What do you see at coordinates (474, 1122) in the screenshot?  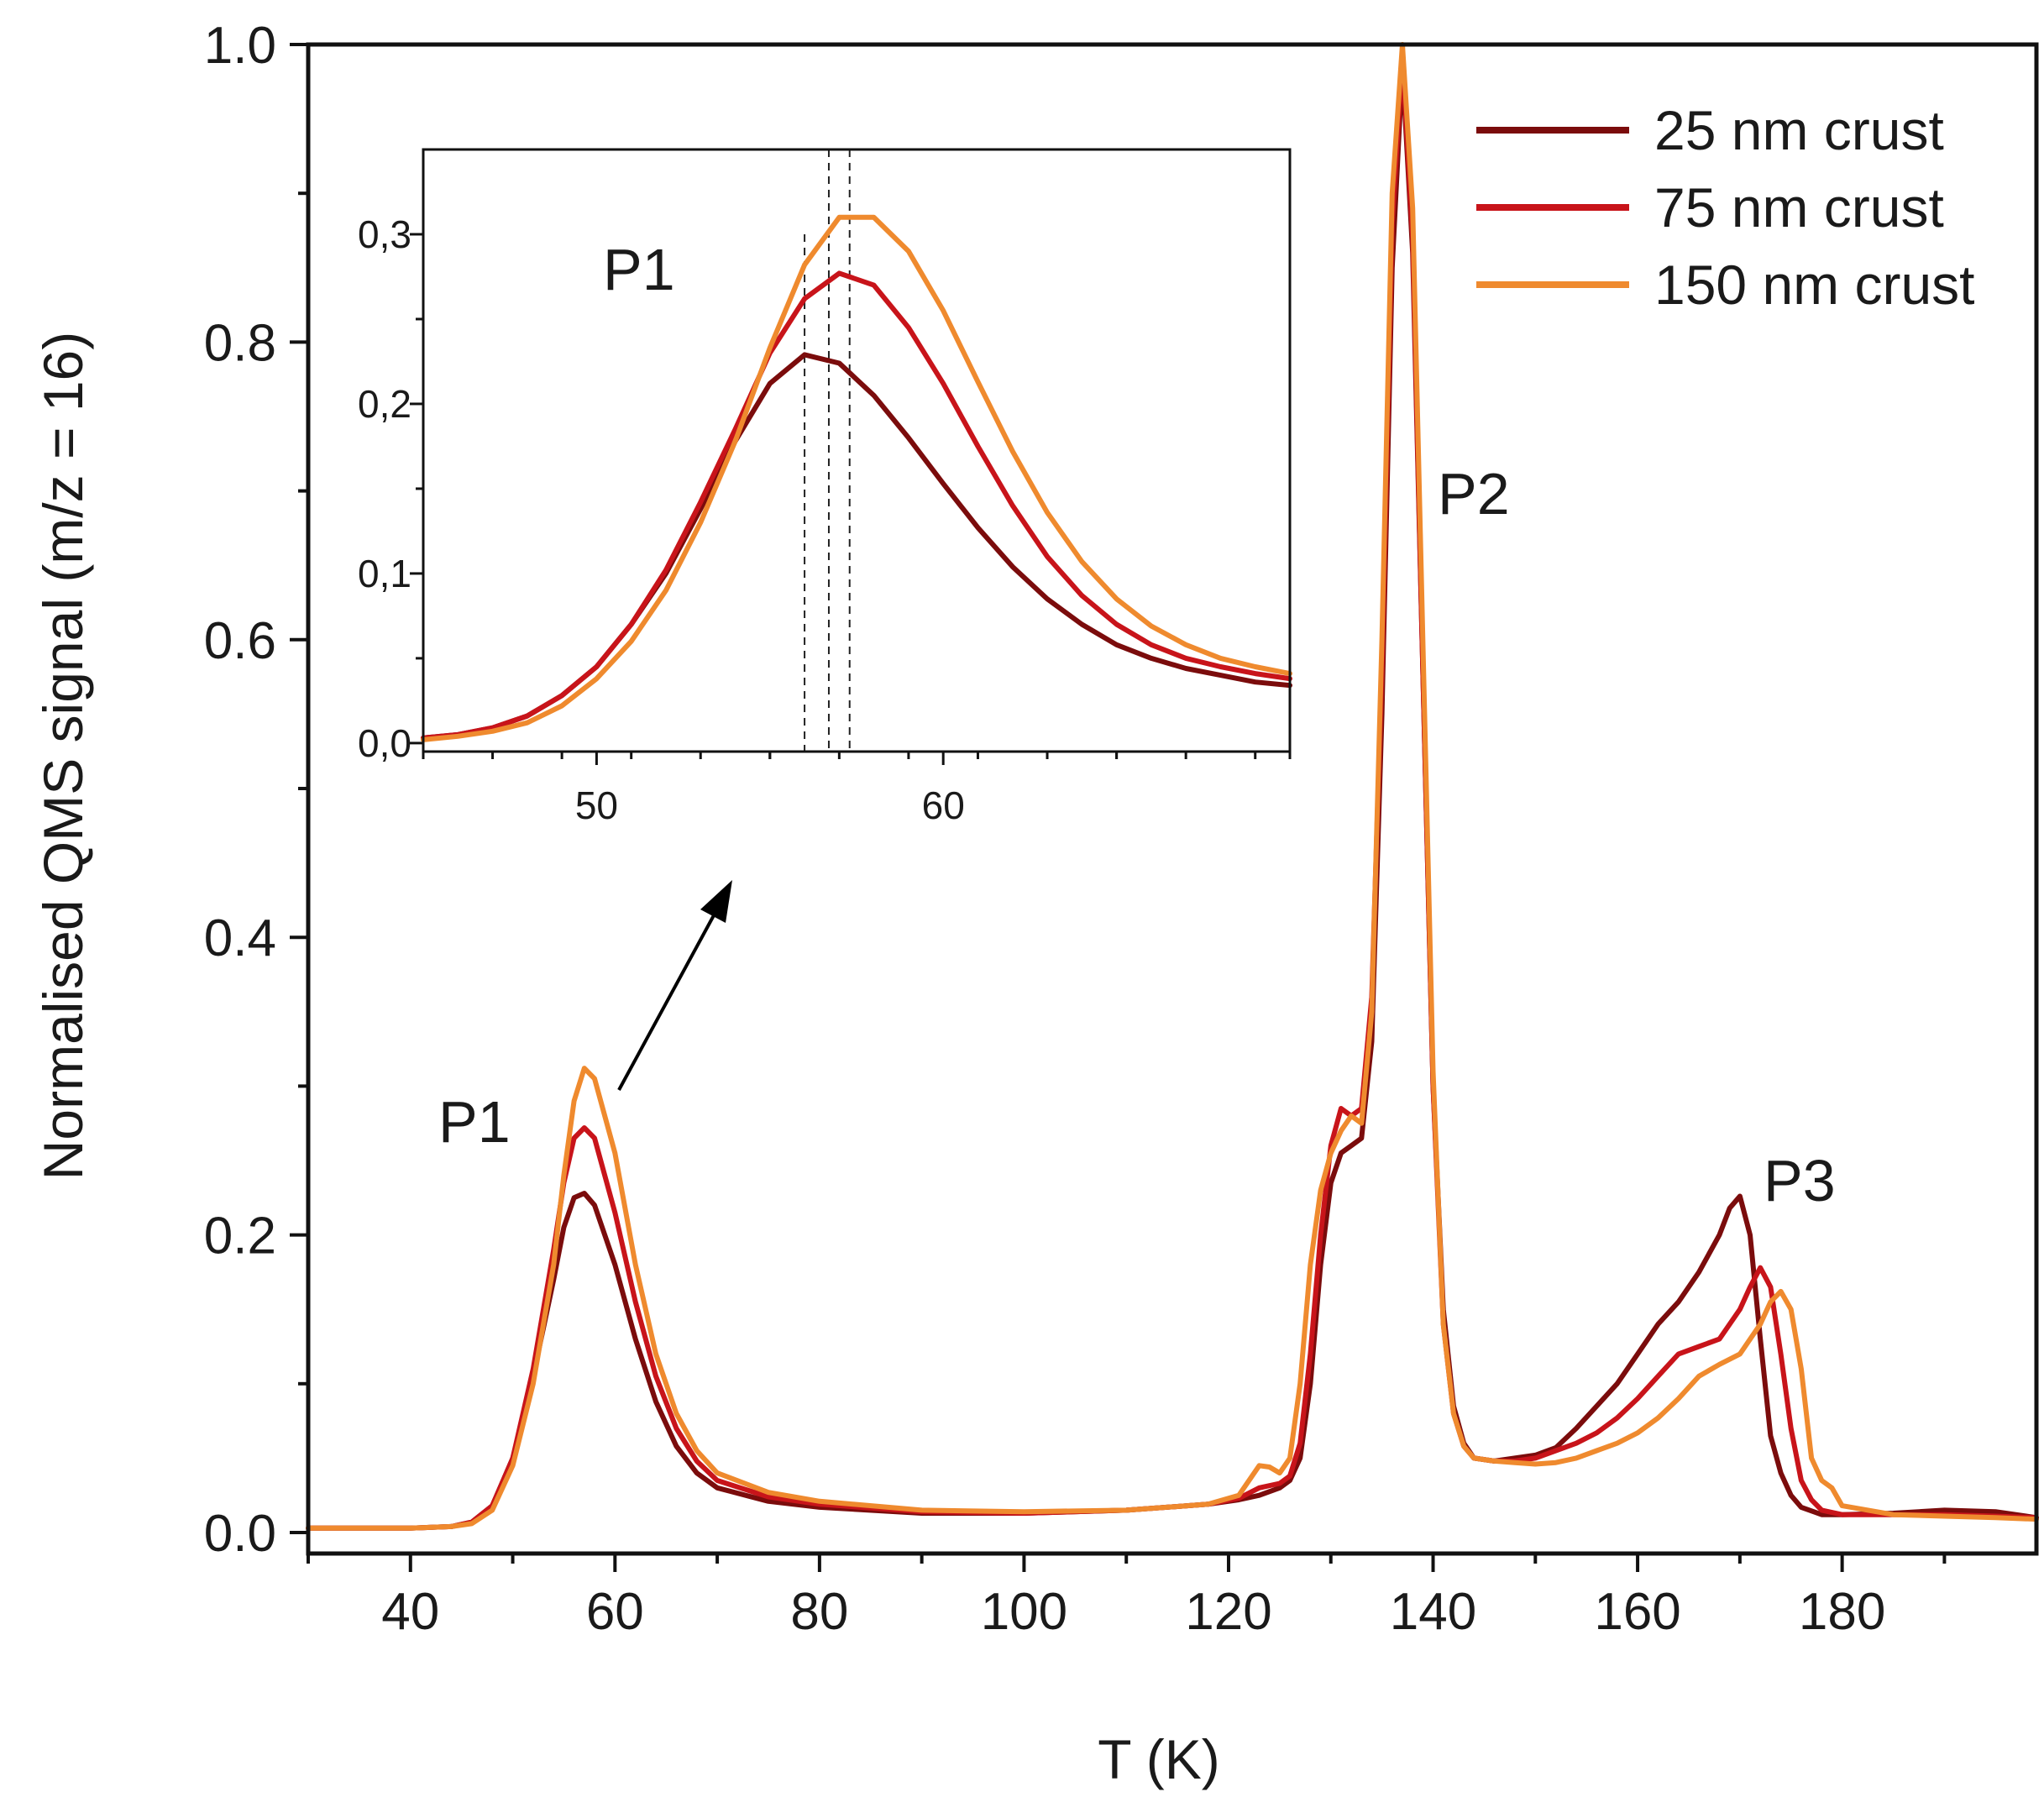 I see `peak-label-p1: P1` at bounding box center [474, 1122].